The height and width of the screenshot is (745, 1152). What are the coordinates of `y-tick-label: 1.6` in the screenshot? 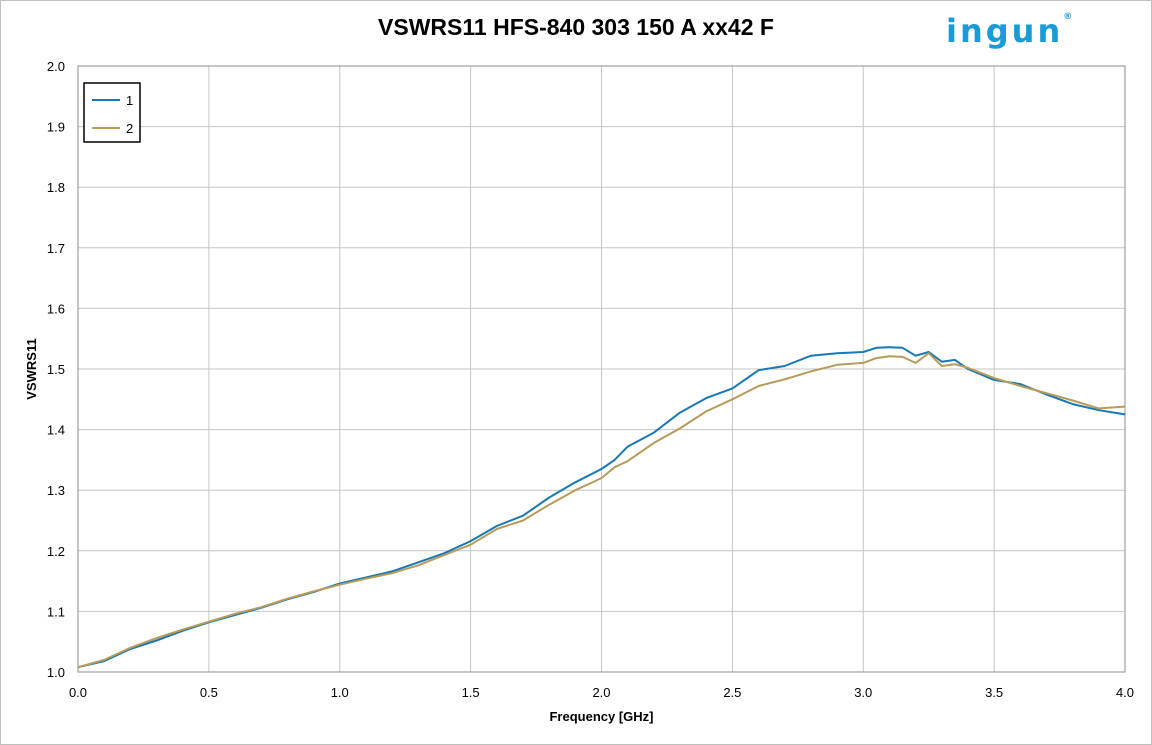 It's located at (56, 308).